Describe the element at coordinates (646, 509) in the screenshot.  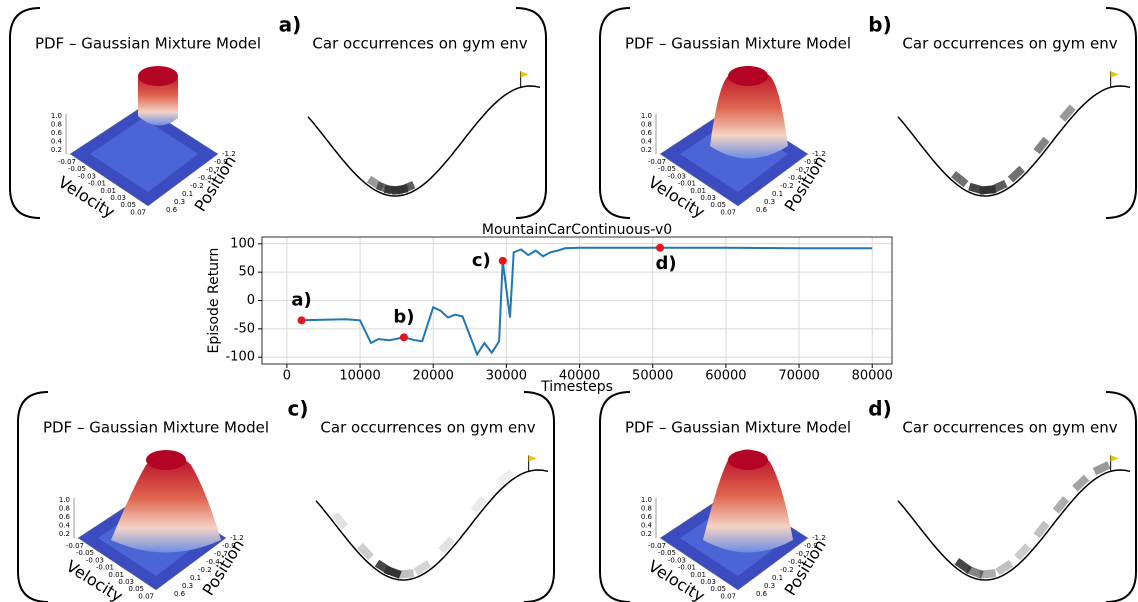
I see `z-tick-label: 0.8` at that location.